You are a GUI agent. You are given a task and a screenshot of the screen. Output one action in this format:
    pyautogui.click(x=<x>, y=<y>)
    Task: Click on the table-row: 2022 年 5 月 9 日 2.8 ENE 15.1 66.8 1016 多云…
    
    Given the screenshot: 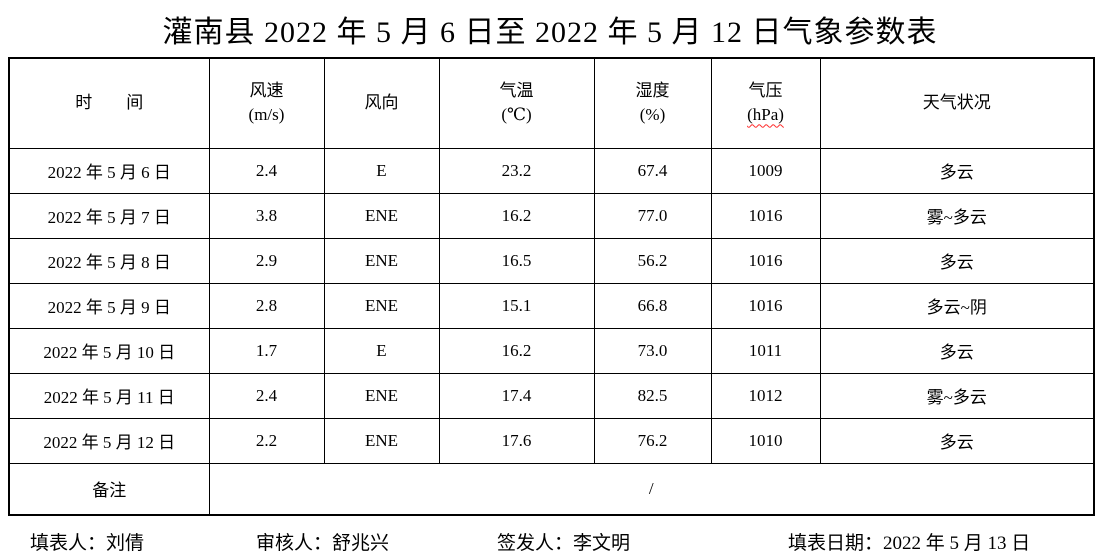 What is the action you would take?
    pyautogui.click(x=551, y=305)
    